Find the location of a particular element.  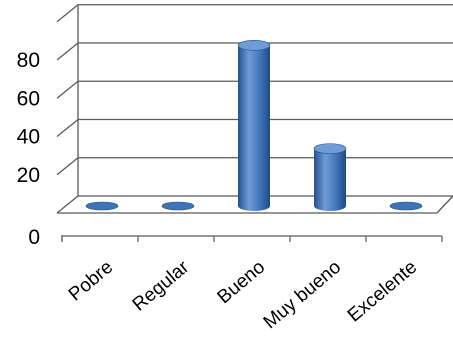

y-tick-label: 40 is located at coordinates (28, 137).